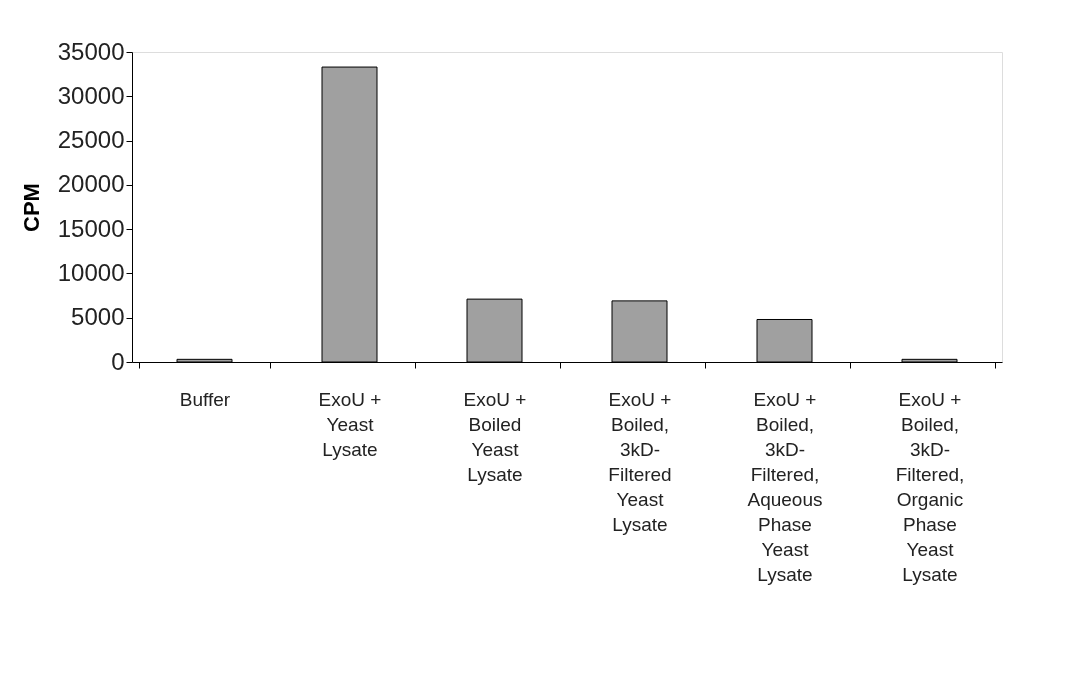  Describe the element at coordinates (98, 317) in the screenshot. I see `y-tick-label: 5000` at that location.